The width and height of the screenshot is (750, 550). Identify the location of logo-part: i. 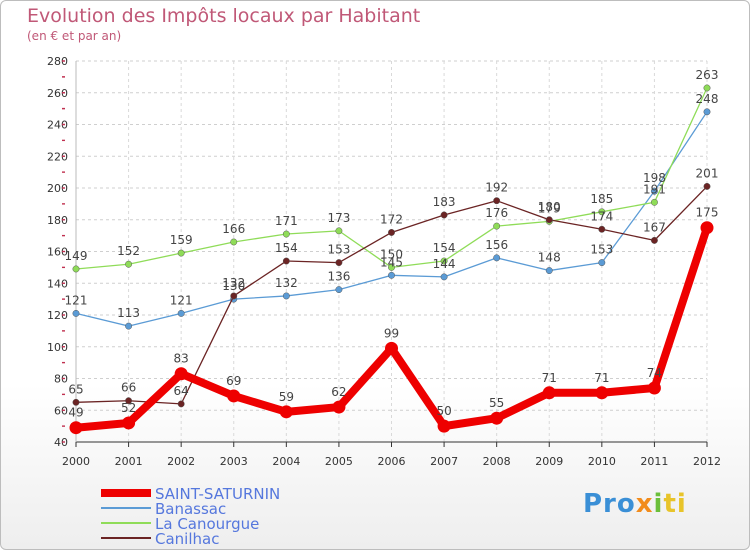
(658, 504).